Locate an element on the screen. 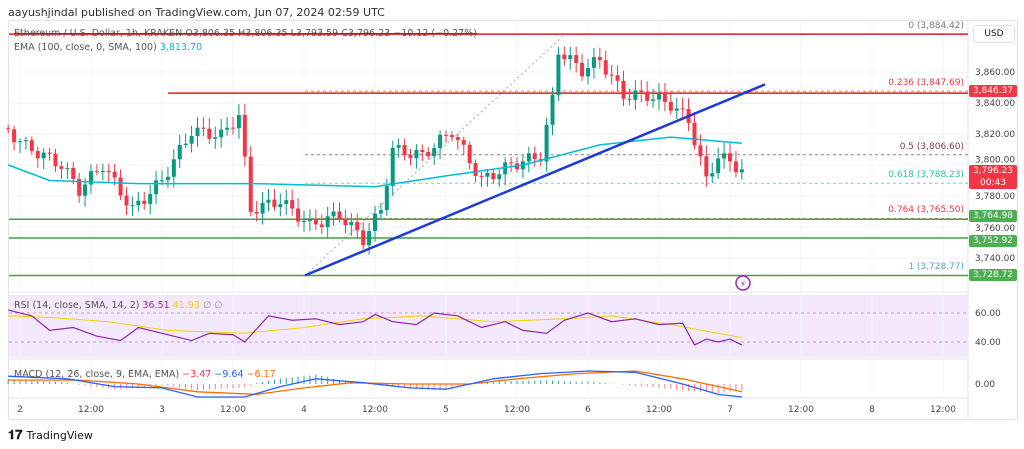 This screenshot has height=449, width=1024. fib-label: 0.618 (3,788.23) is located at coordinates (926, 175).